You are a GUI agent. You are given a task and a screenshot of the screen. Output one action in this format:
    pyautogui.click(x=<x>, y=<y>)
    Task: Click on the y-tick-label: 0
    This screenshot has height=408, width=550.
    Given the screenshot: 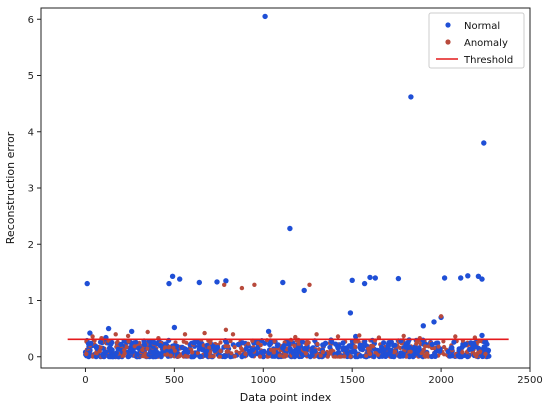 What is the action you would take?
    pyautogui.click(x=31, y=357)
    